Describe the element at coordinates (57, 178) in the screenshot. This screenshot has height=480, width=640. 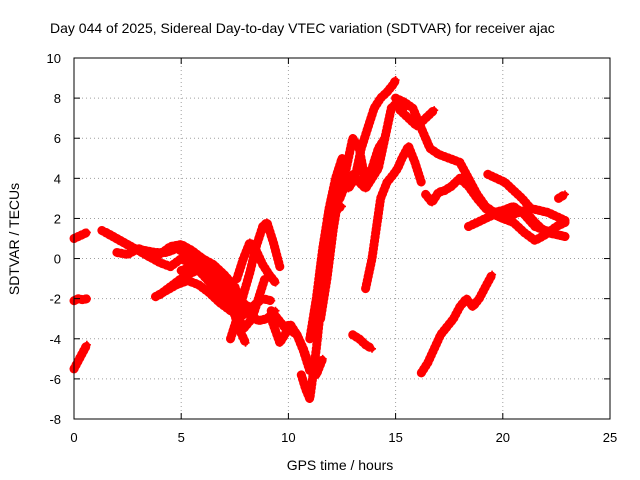
I see `y-tick-label: 4` at that location.